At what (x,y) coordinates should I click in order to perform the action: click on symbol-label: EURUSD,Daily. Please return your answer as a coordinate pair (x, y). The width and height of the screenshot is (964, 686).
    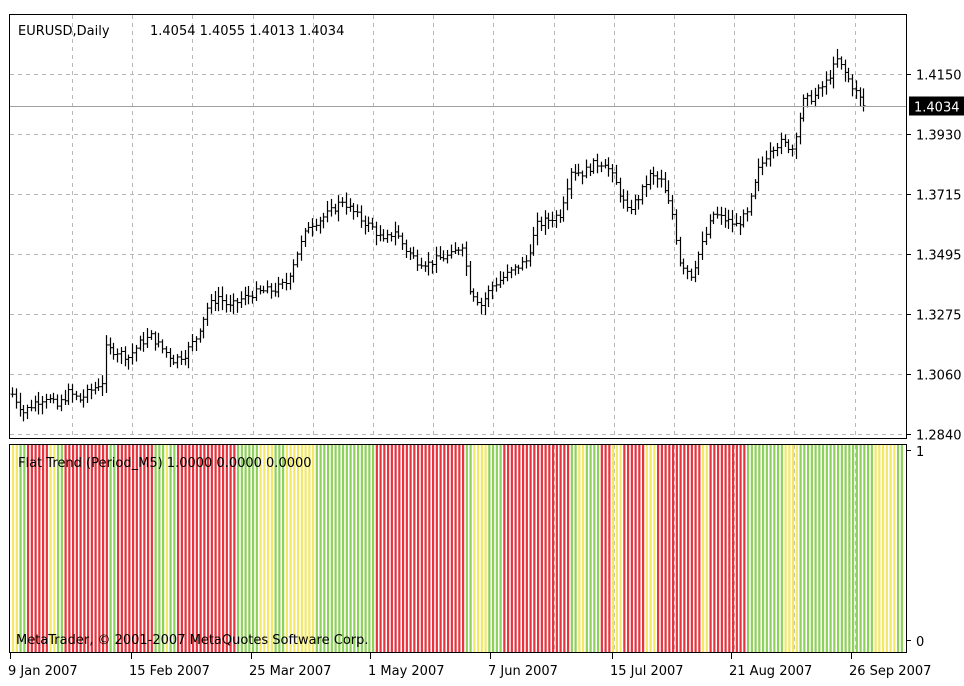
    Looking at the image, I should click on (64, 31).